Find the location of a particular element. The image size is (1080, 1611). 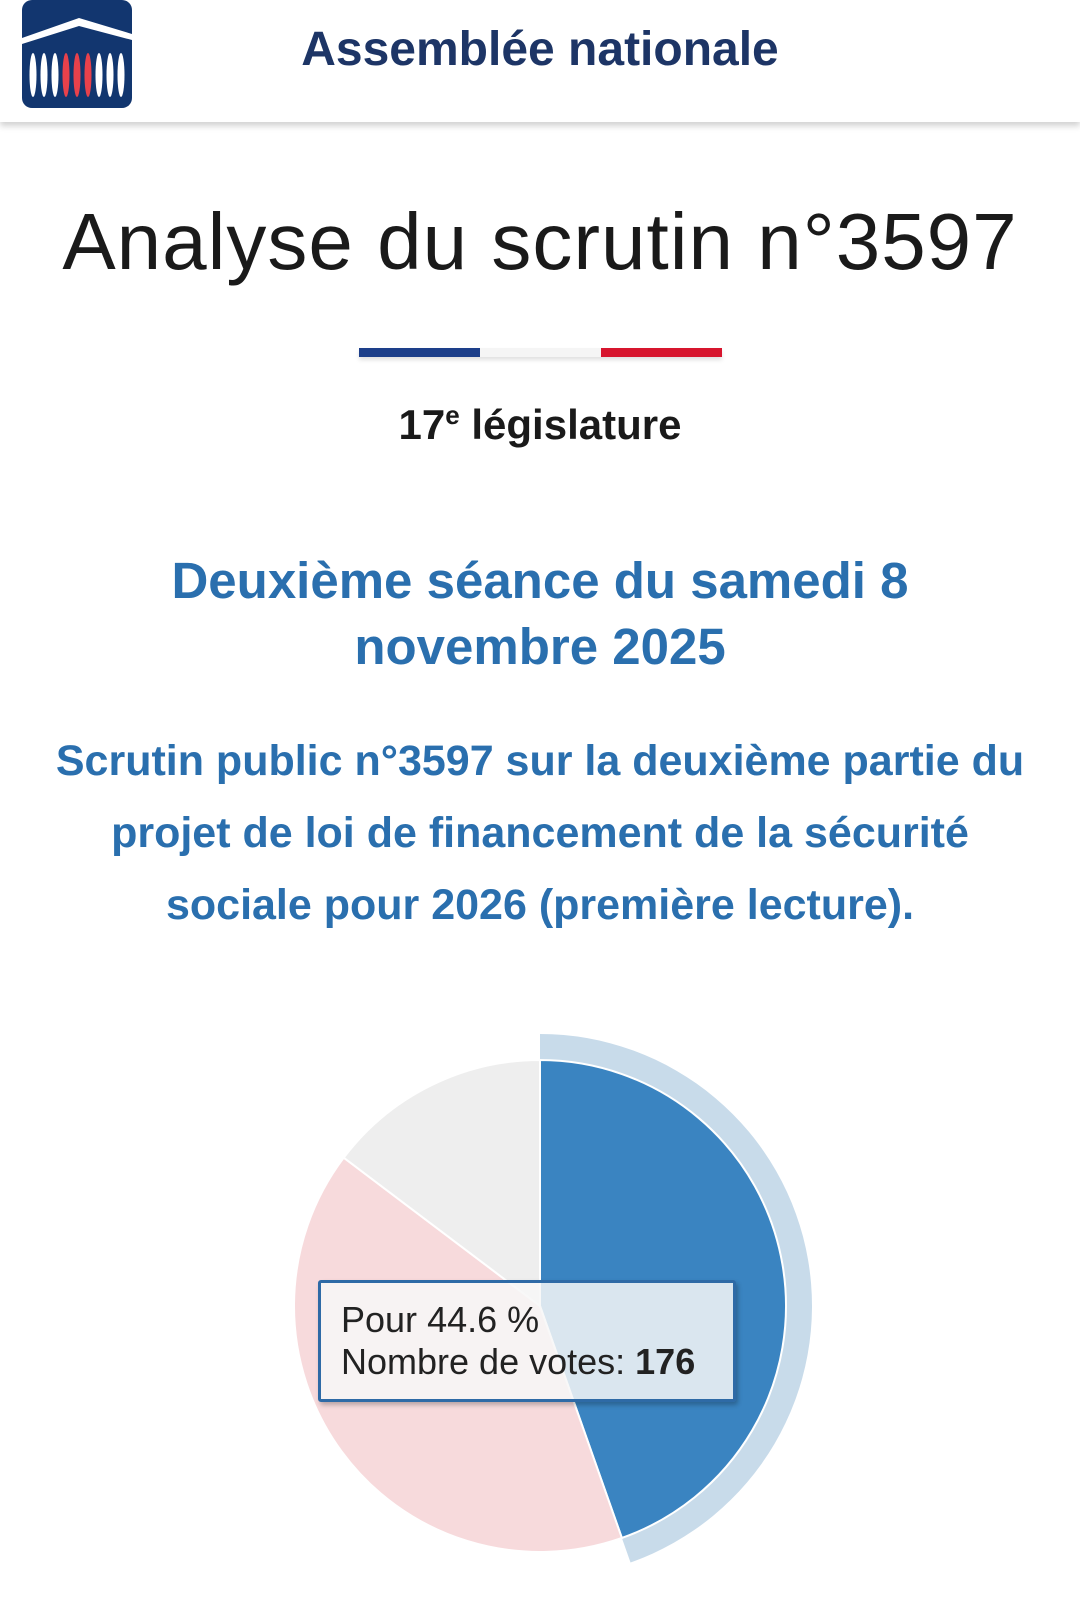

site-title: Assemblée nationale is located at coordinates (540, 49).